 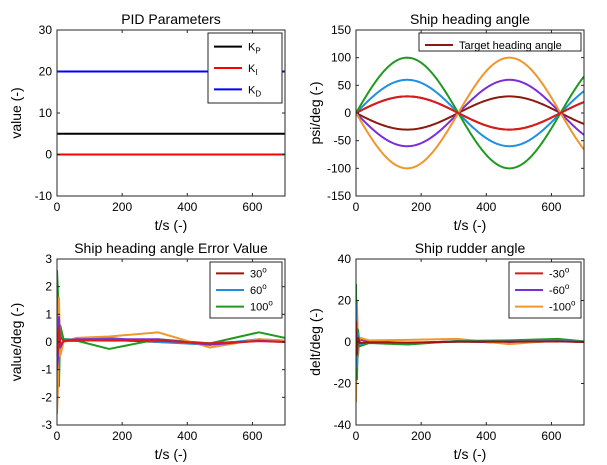 I want to click on y-tick-label: 40, so click(x=345, y=259).